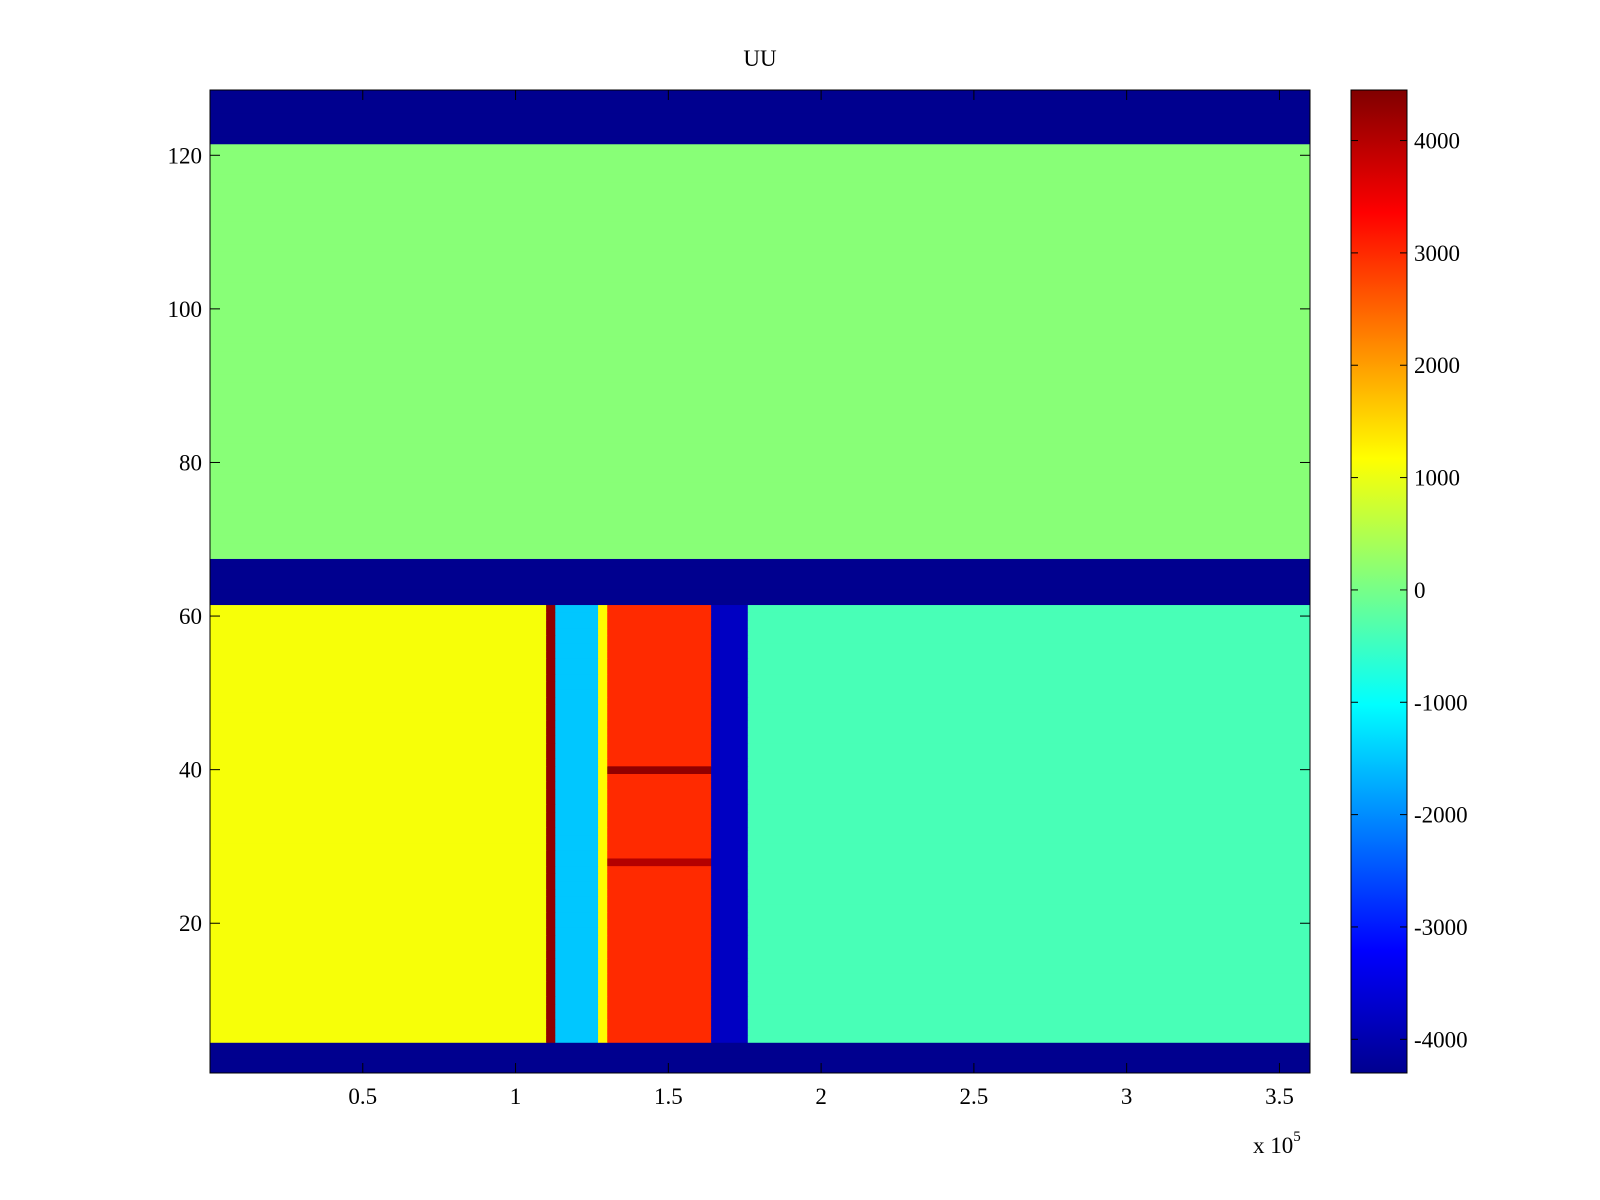  Describe the element at coordinates (185, 309) in the screenshot. I see `y-tick-label: 100` at that location.